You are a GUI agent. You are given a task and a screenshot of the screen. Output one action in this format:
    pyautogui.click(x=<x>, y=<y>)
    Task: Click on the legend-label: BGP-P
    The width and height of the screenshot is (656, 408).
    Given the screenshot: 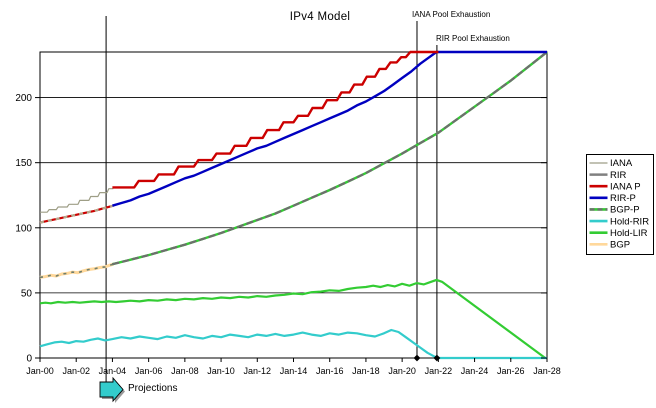 What is the action you would take?
    pyautogui.click(x=625, y=210)
    